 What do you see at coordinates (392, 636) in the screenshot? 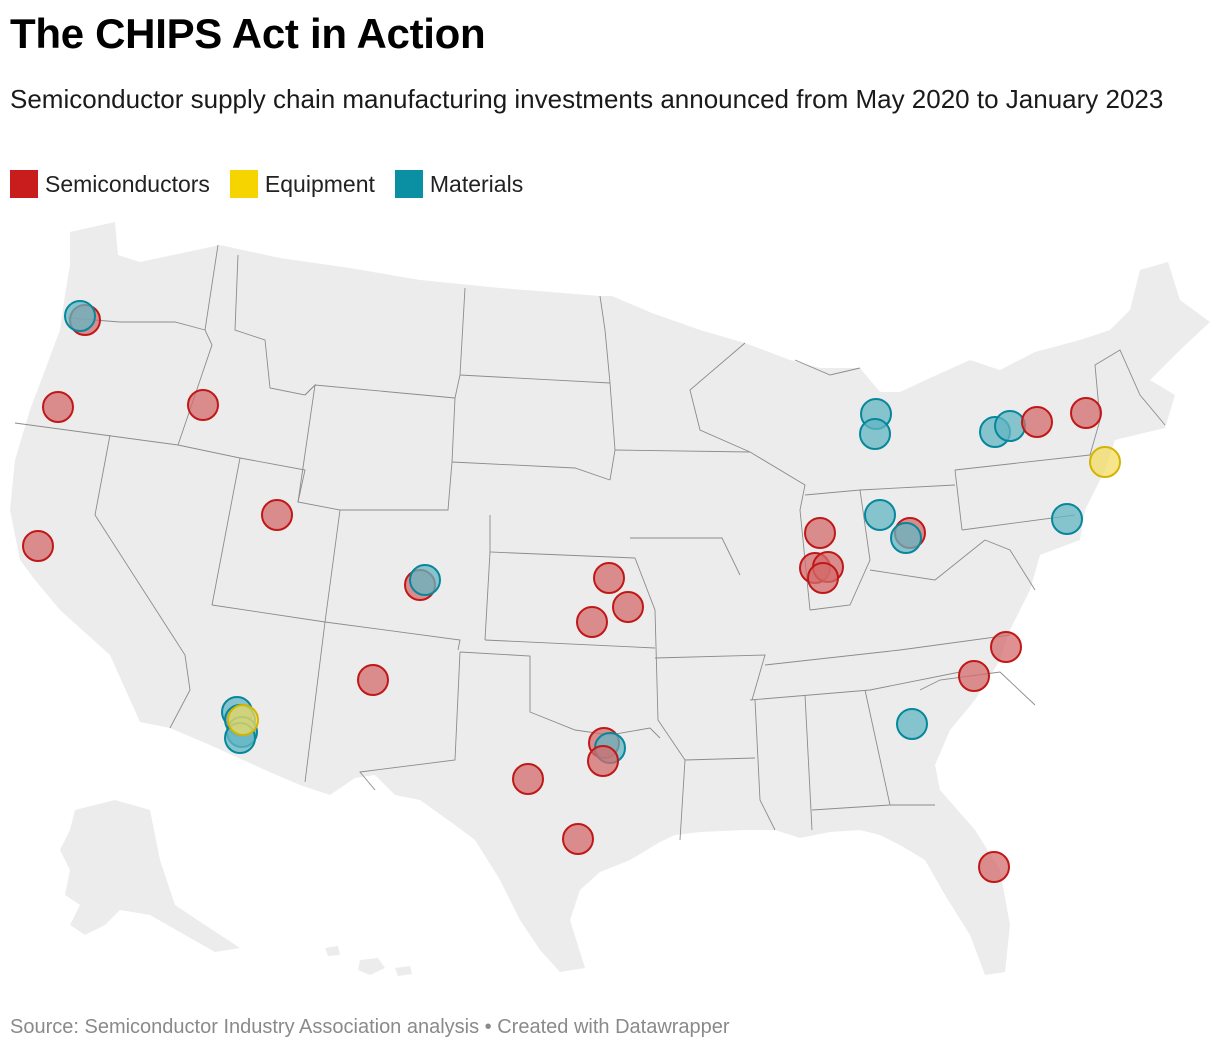
I see `border-co-nm-tx` at bounding box center [392, 636].